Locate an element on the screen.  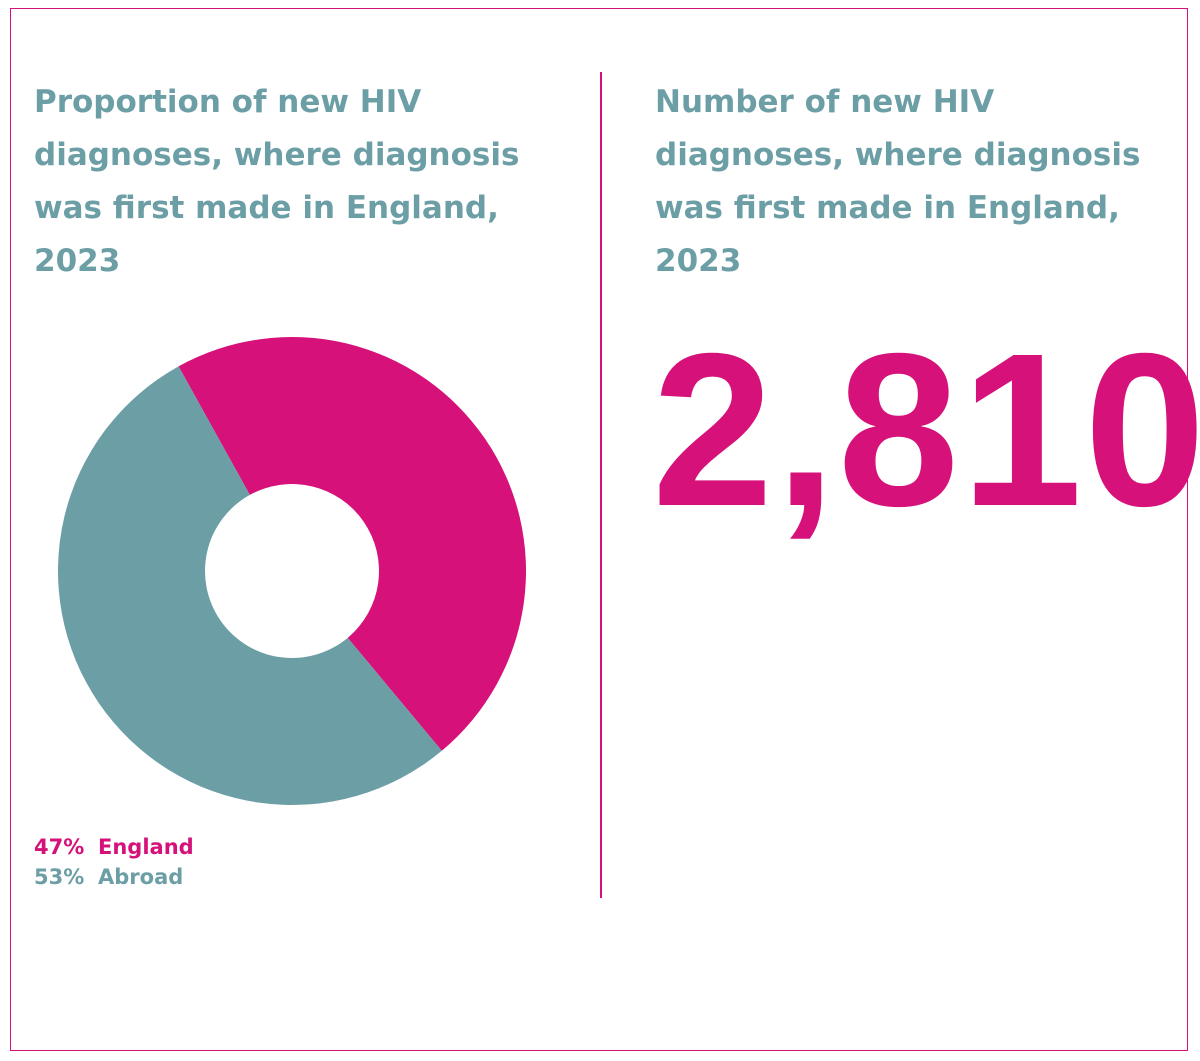
stat-title-line: Number of new HIV is located at coordinates (825, 102).